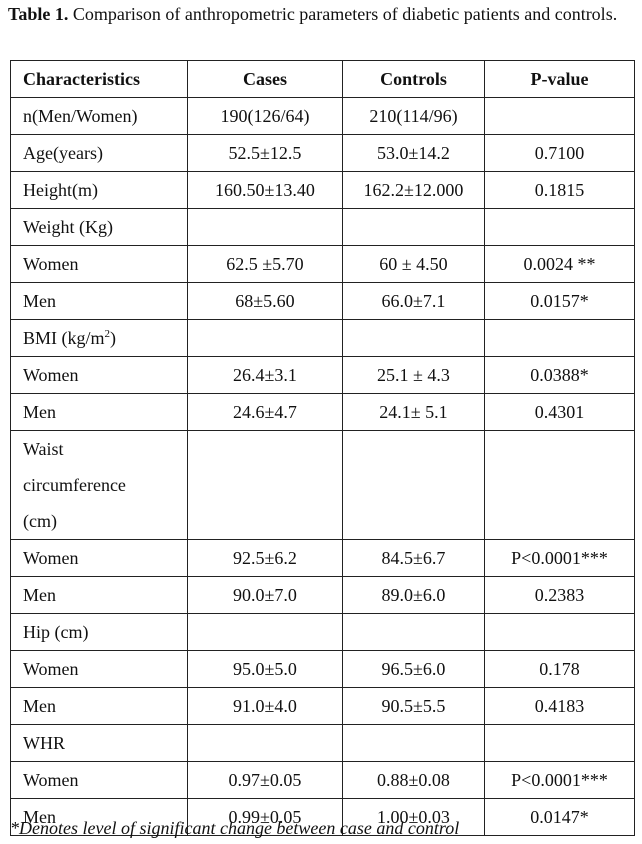  I want to click on table-row: Age(years) 52.5±12.5 53.0±14.2 0.7100, so click(322, 153).